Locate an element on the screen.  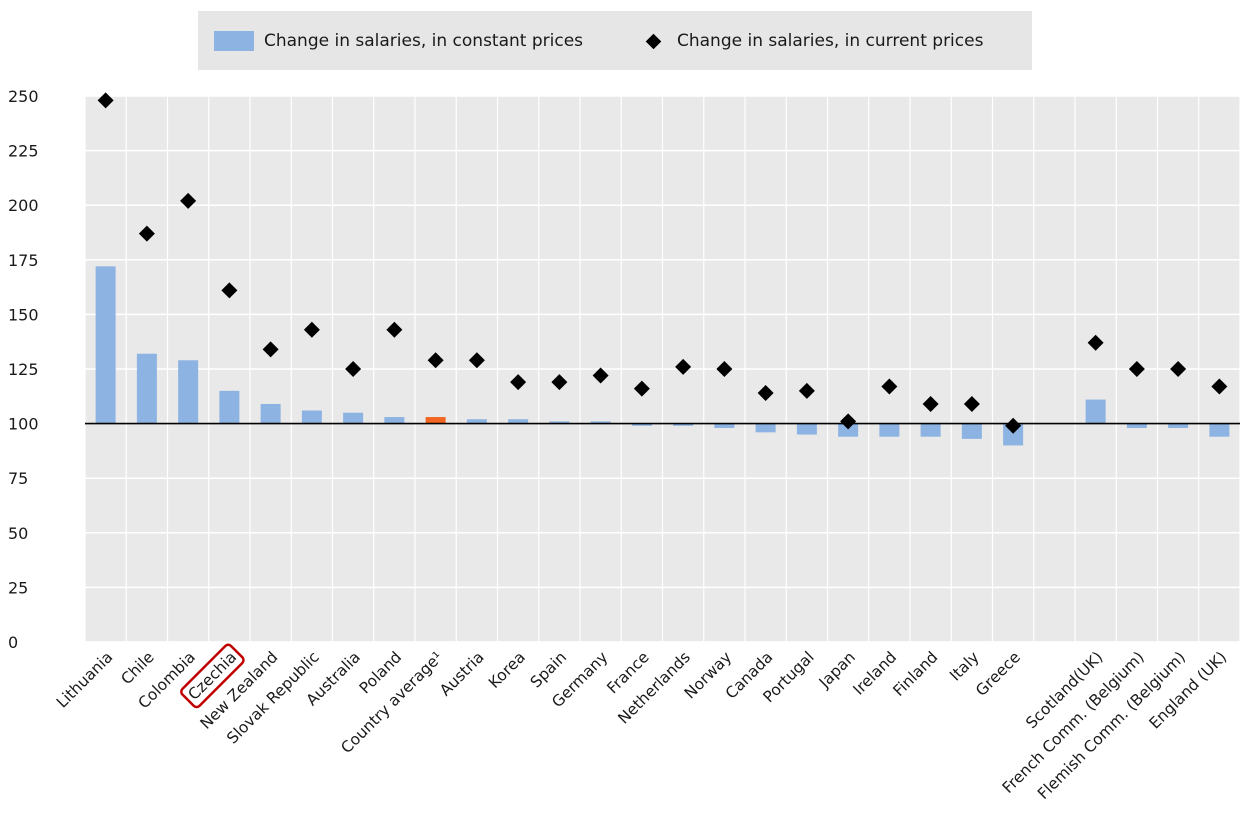
legend-label-current: Change in salaries, in current prices is located at coordinates (830, 41).